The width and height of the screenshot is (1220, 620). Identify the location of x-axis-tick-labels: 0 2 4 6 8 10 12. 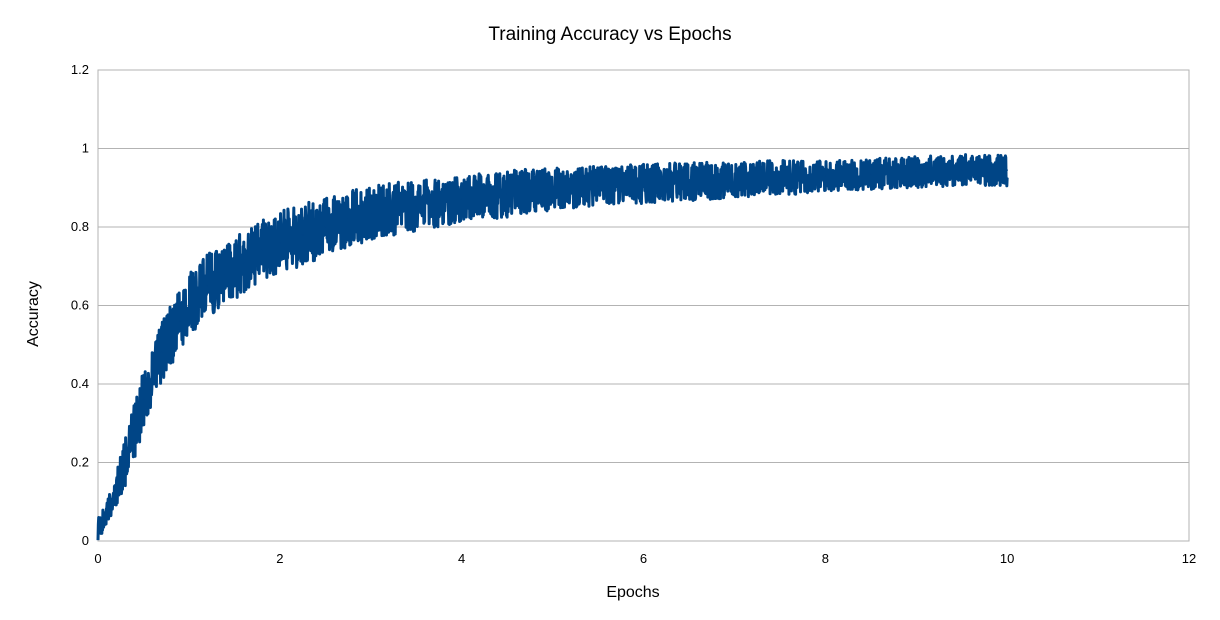
(645, 558).